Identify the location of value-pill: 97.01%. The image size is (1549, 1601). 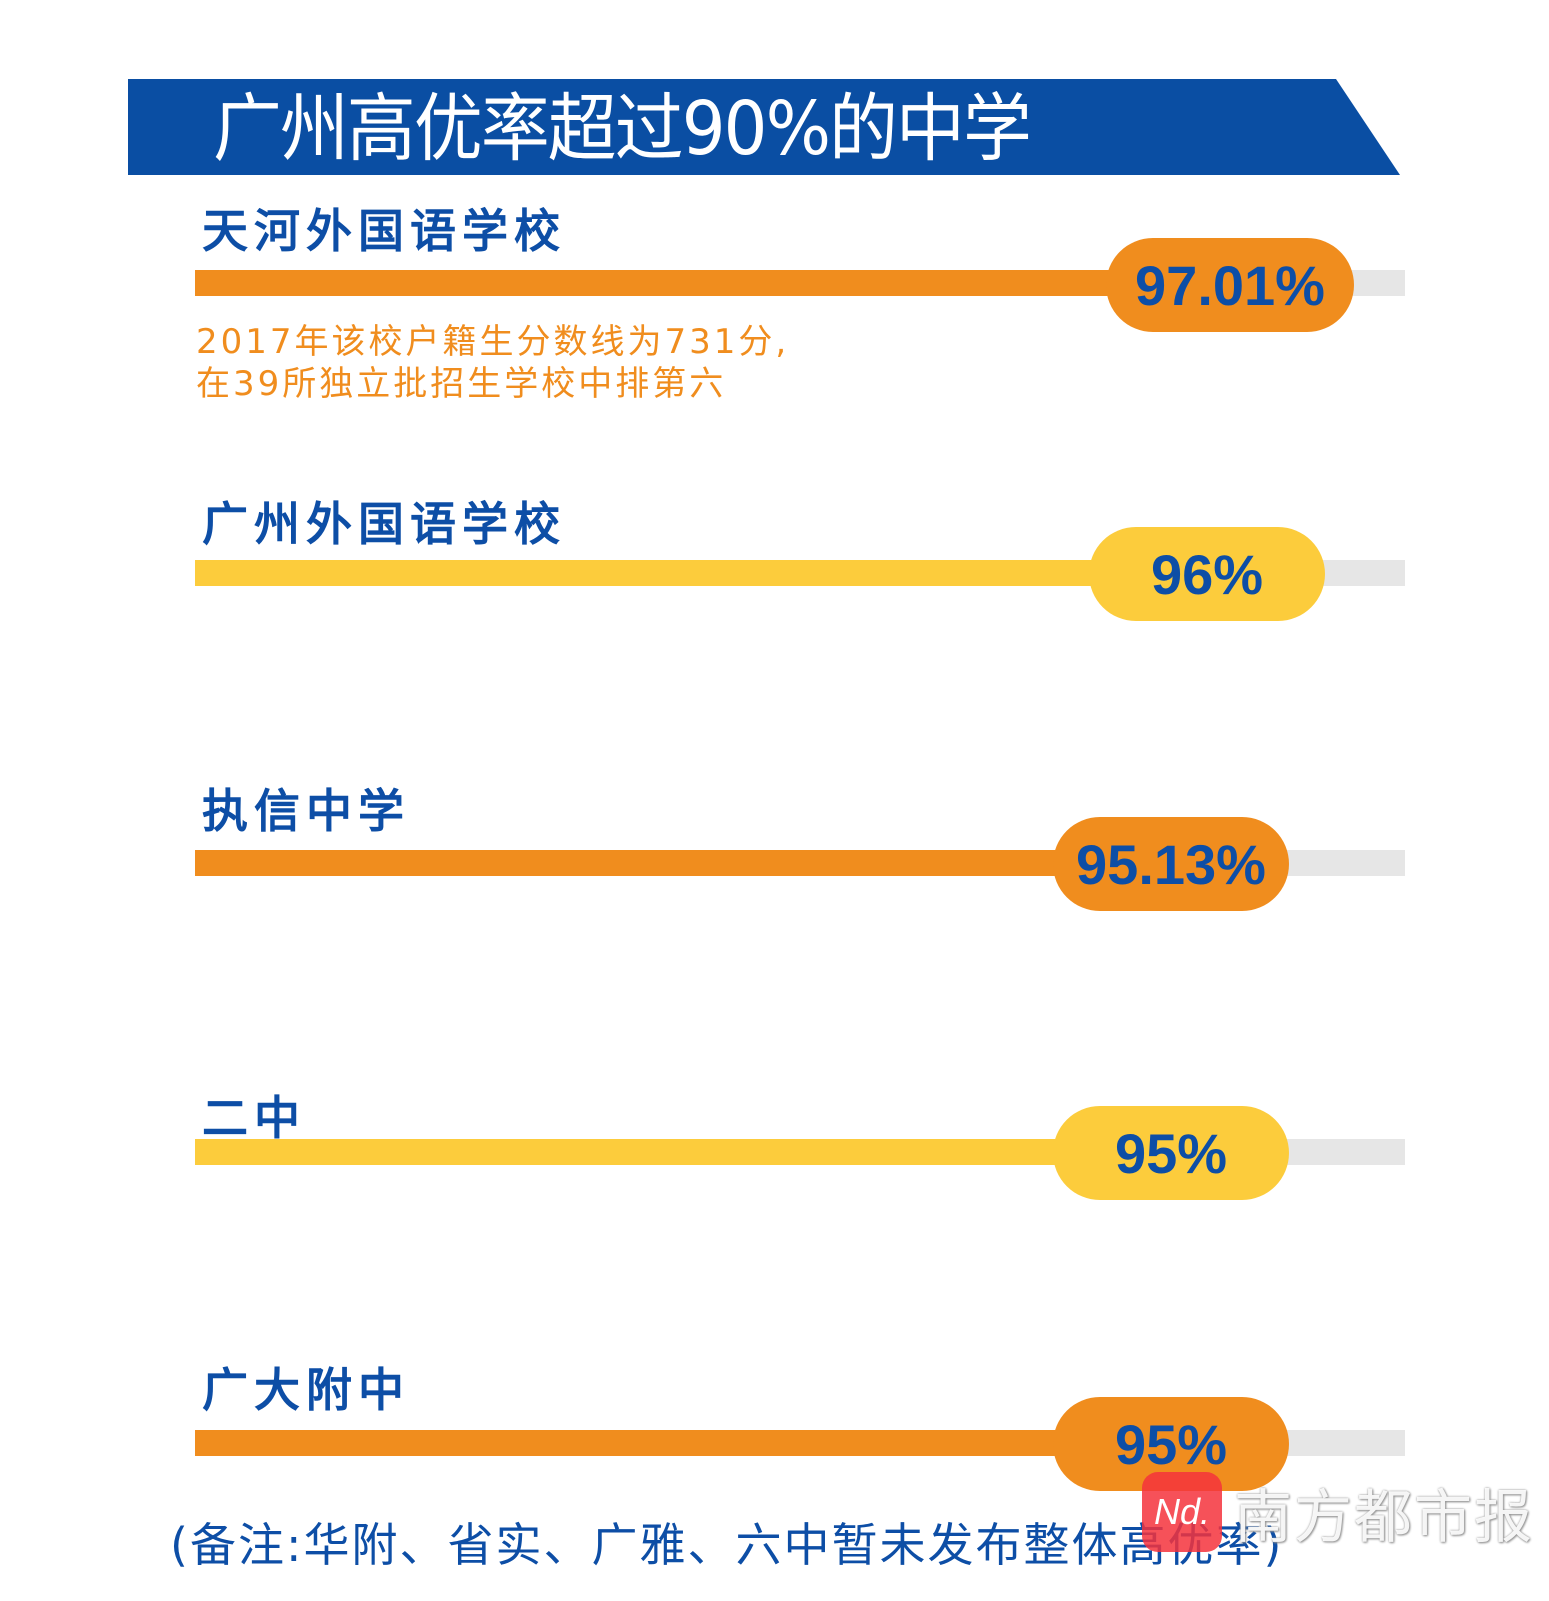
(1230, 285).